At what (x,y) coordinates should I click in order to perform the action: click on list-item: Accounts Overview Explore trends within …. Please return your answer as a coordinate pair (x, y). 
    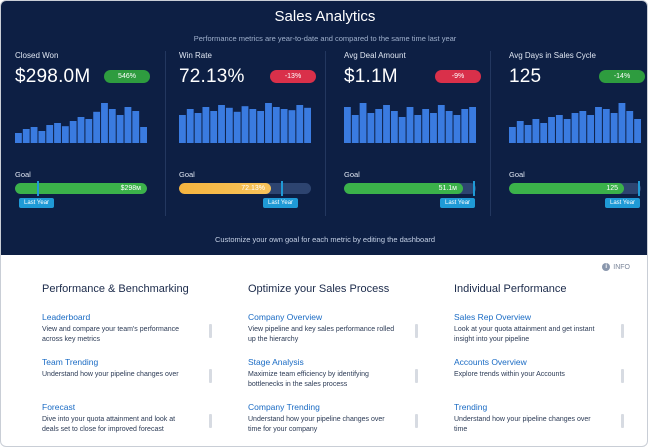
    Looking at the image, I should click on (539, 379).